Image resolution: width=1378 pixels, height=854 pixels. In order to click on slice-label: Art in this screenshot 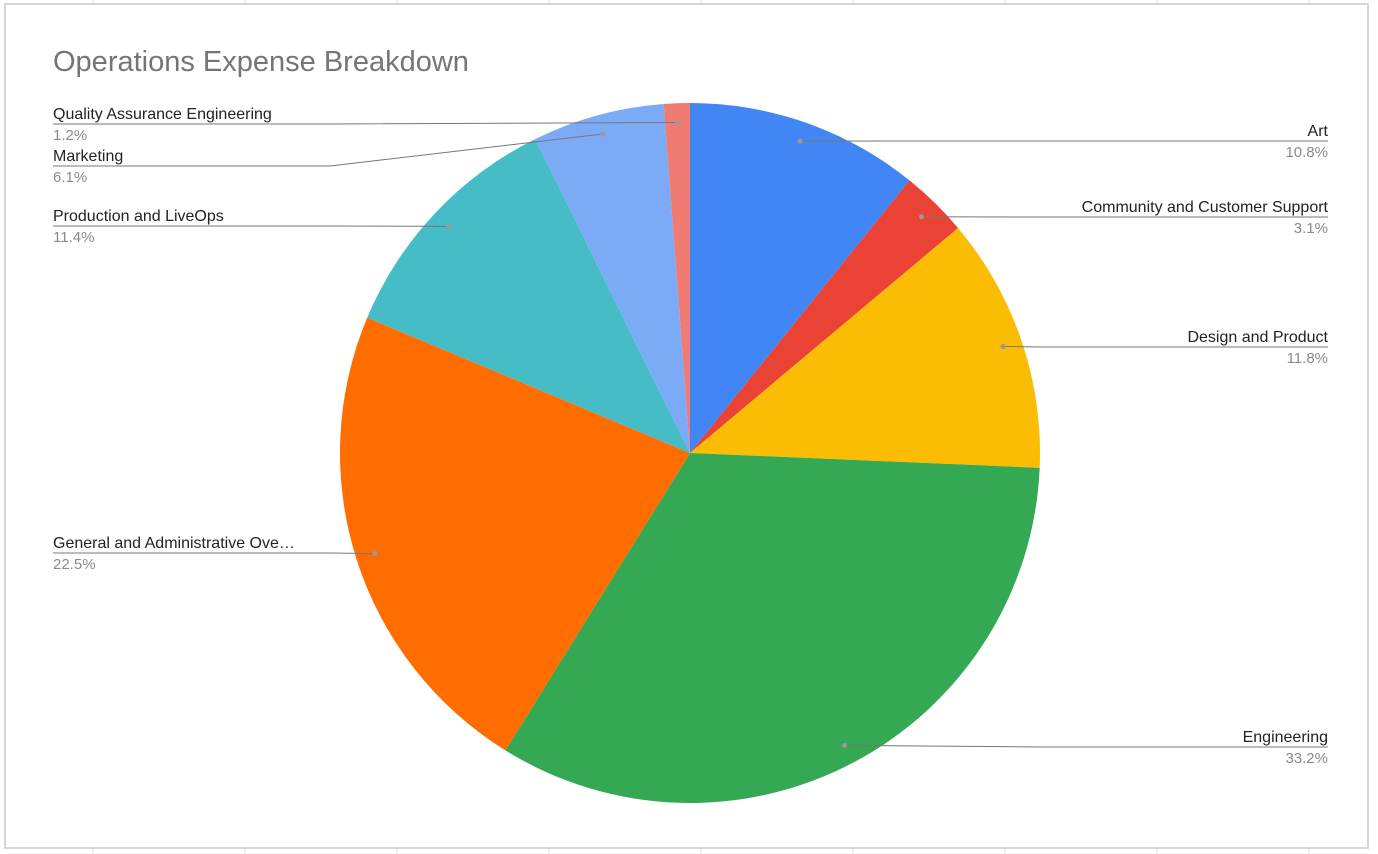, I will do `click(1318, 131)`.